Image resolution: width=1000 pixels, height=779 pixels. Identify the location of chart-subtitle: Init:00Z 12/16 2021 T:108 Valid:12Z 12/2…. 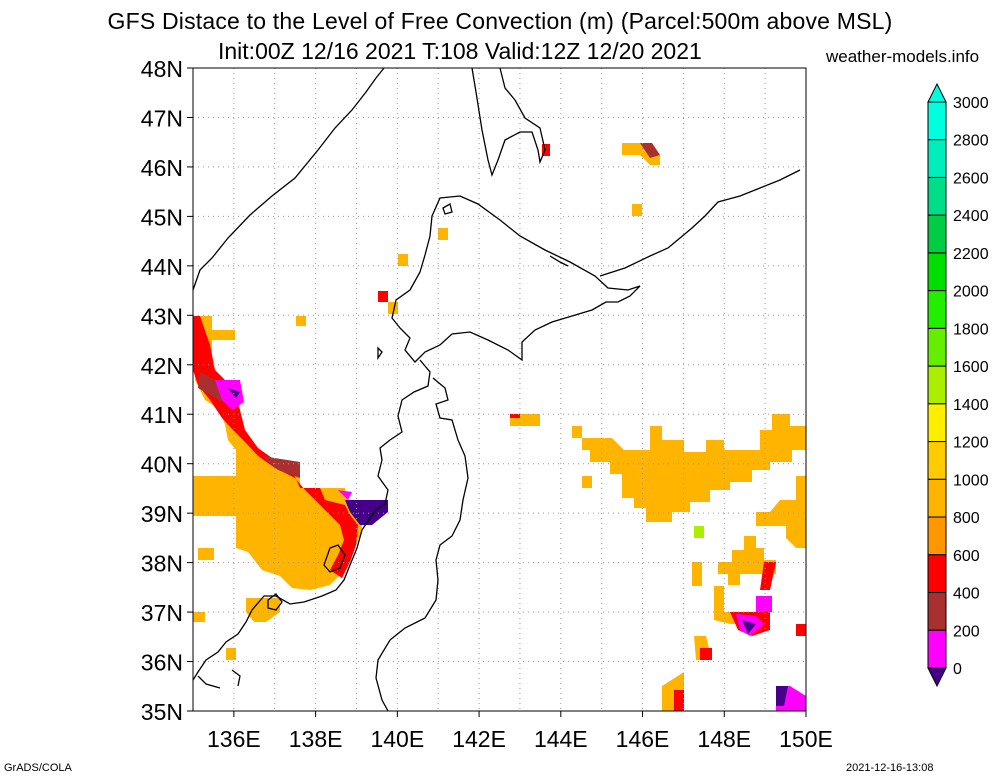
(460, 51).